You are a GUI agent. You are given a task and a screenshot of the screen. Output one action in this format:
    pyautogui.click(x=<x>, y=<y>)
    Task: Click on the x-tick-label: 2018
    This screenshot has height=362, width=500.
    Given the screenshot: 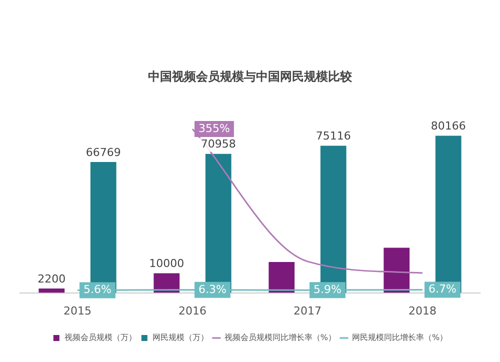 What is the action you would take?
    pyautogui.click(x=422, y=311)
    